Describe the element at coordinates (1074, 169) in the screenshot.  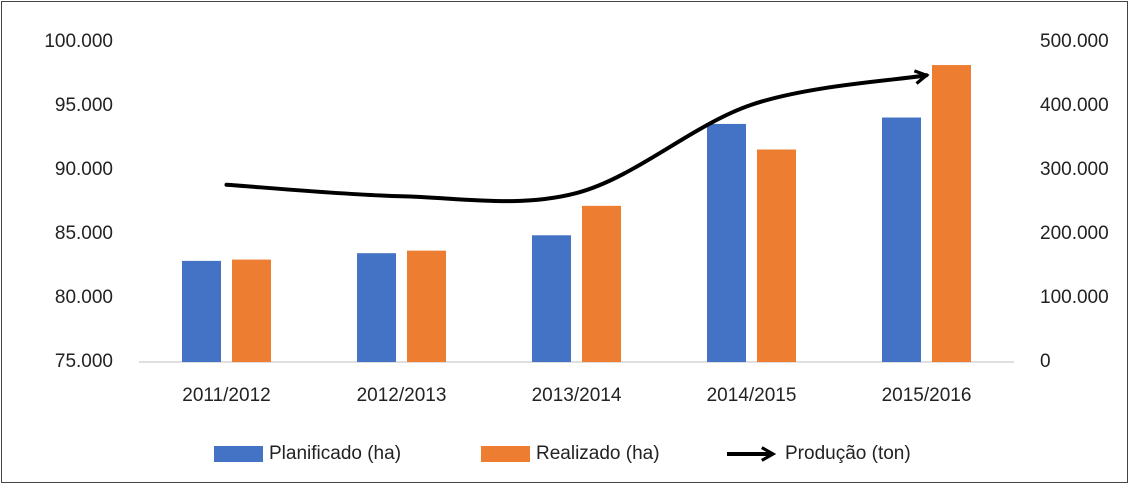
I see `y2-tick-label: 300.000` at that location.